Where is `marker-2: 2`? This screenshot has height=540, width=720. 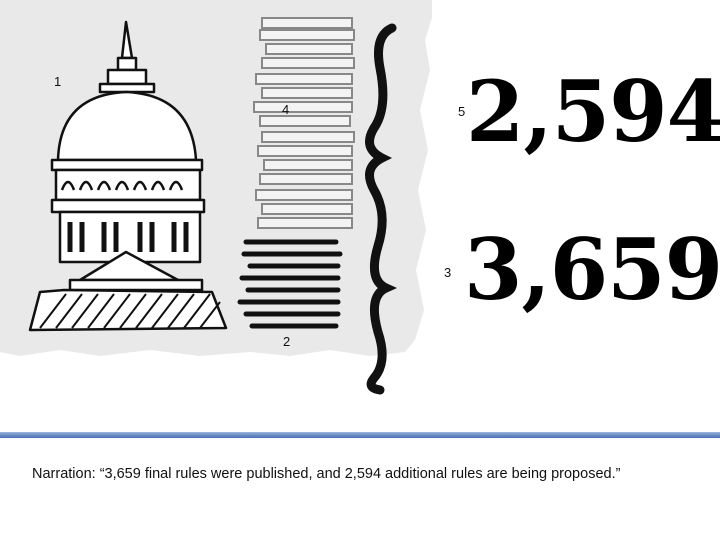 marker-2: 2 is located at coordinates (287, 341).